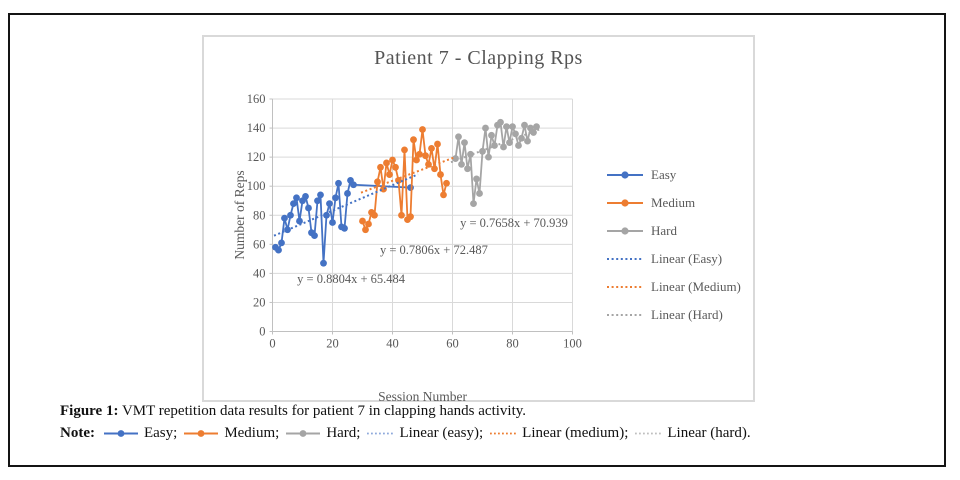 The width and height of the screenshot is (960, 480). I want to click on note-item-label: Medium;, so click(252, 433).